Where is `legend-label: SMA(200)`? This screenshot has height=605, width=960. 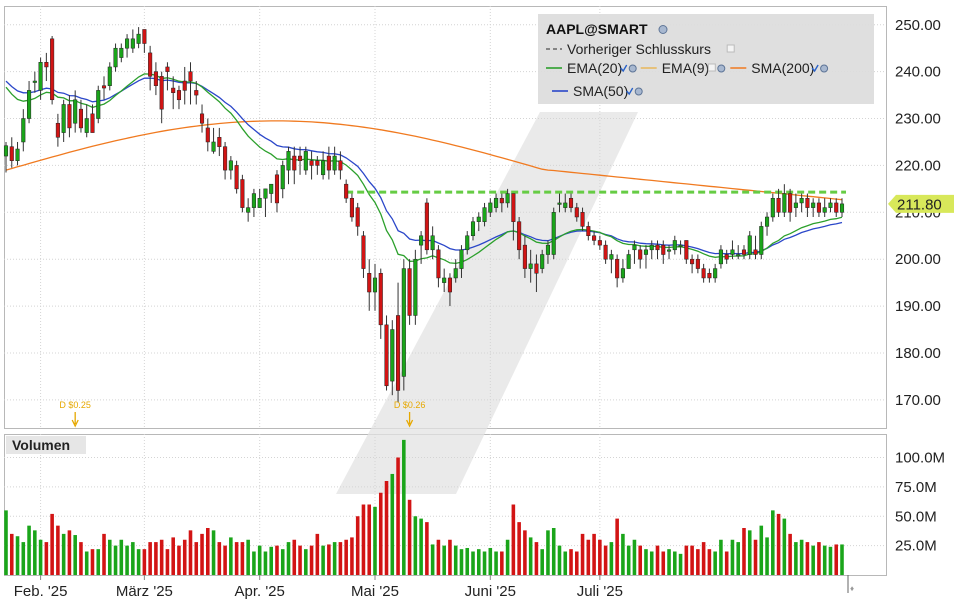 legend-label: SMA(200) is located at coordinates (782, 68).